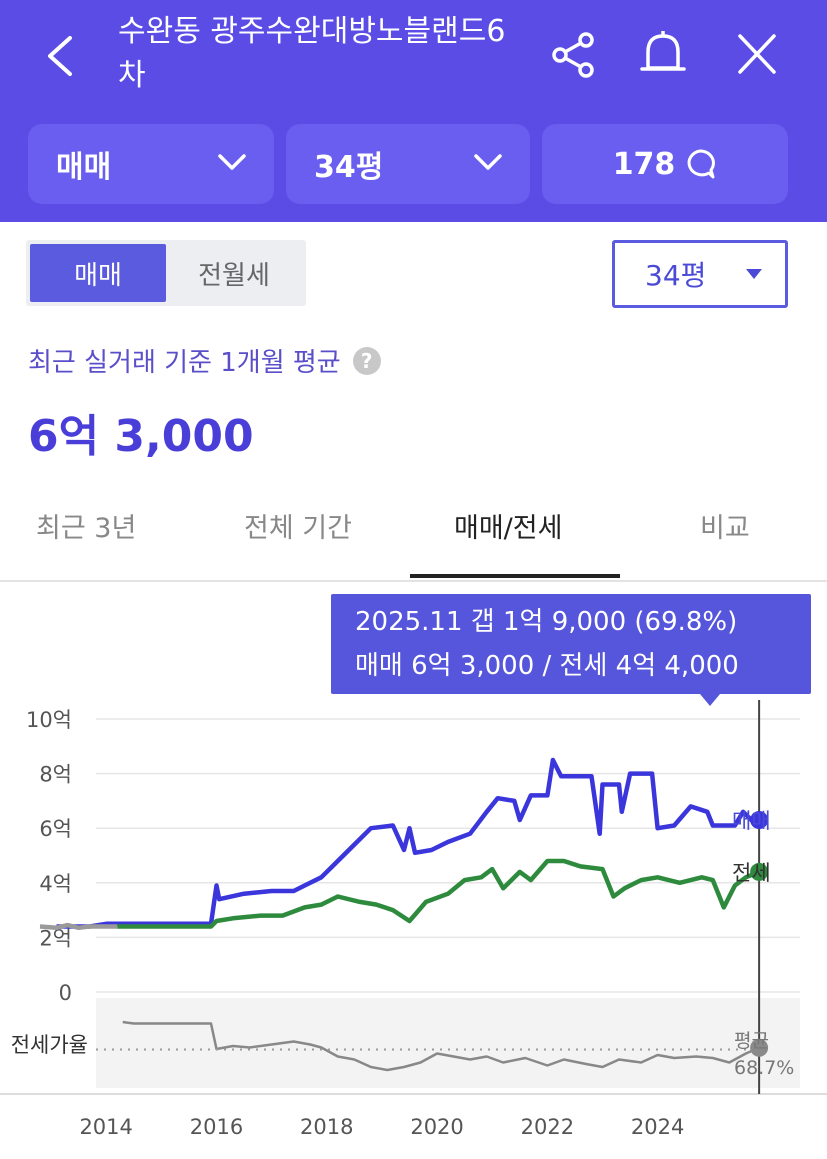  I want to click on bell-icon, so click(663, 51).